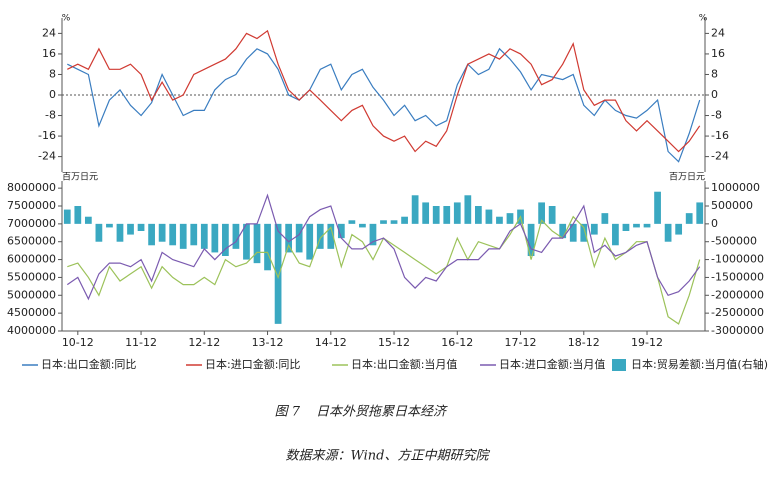  I want to click on x-tick-label: 18-12, so click(584, 342).